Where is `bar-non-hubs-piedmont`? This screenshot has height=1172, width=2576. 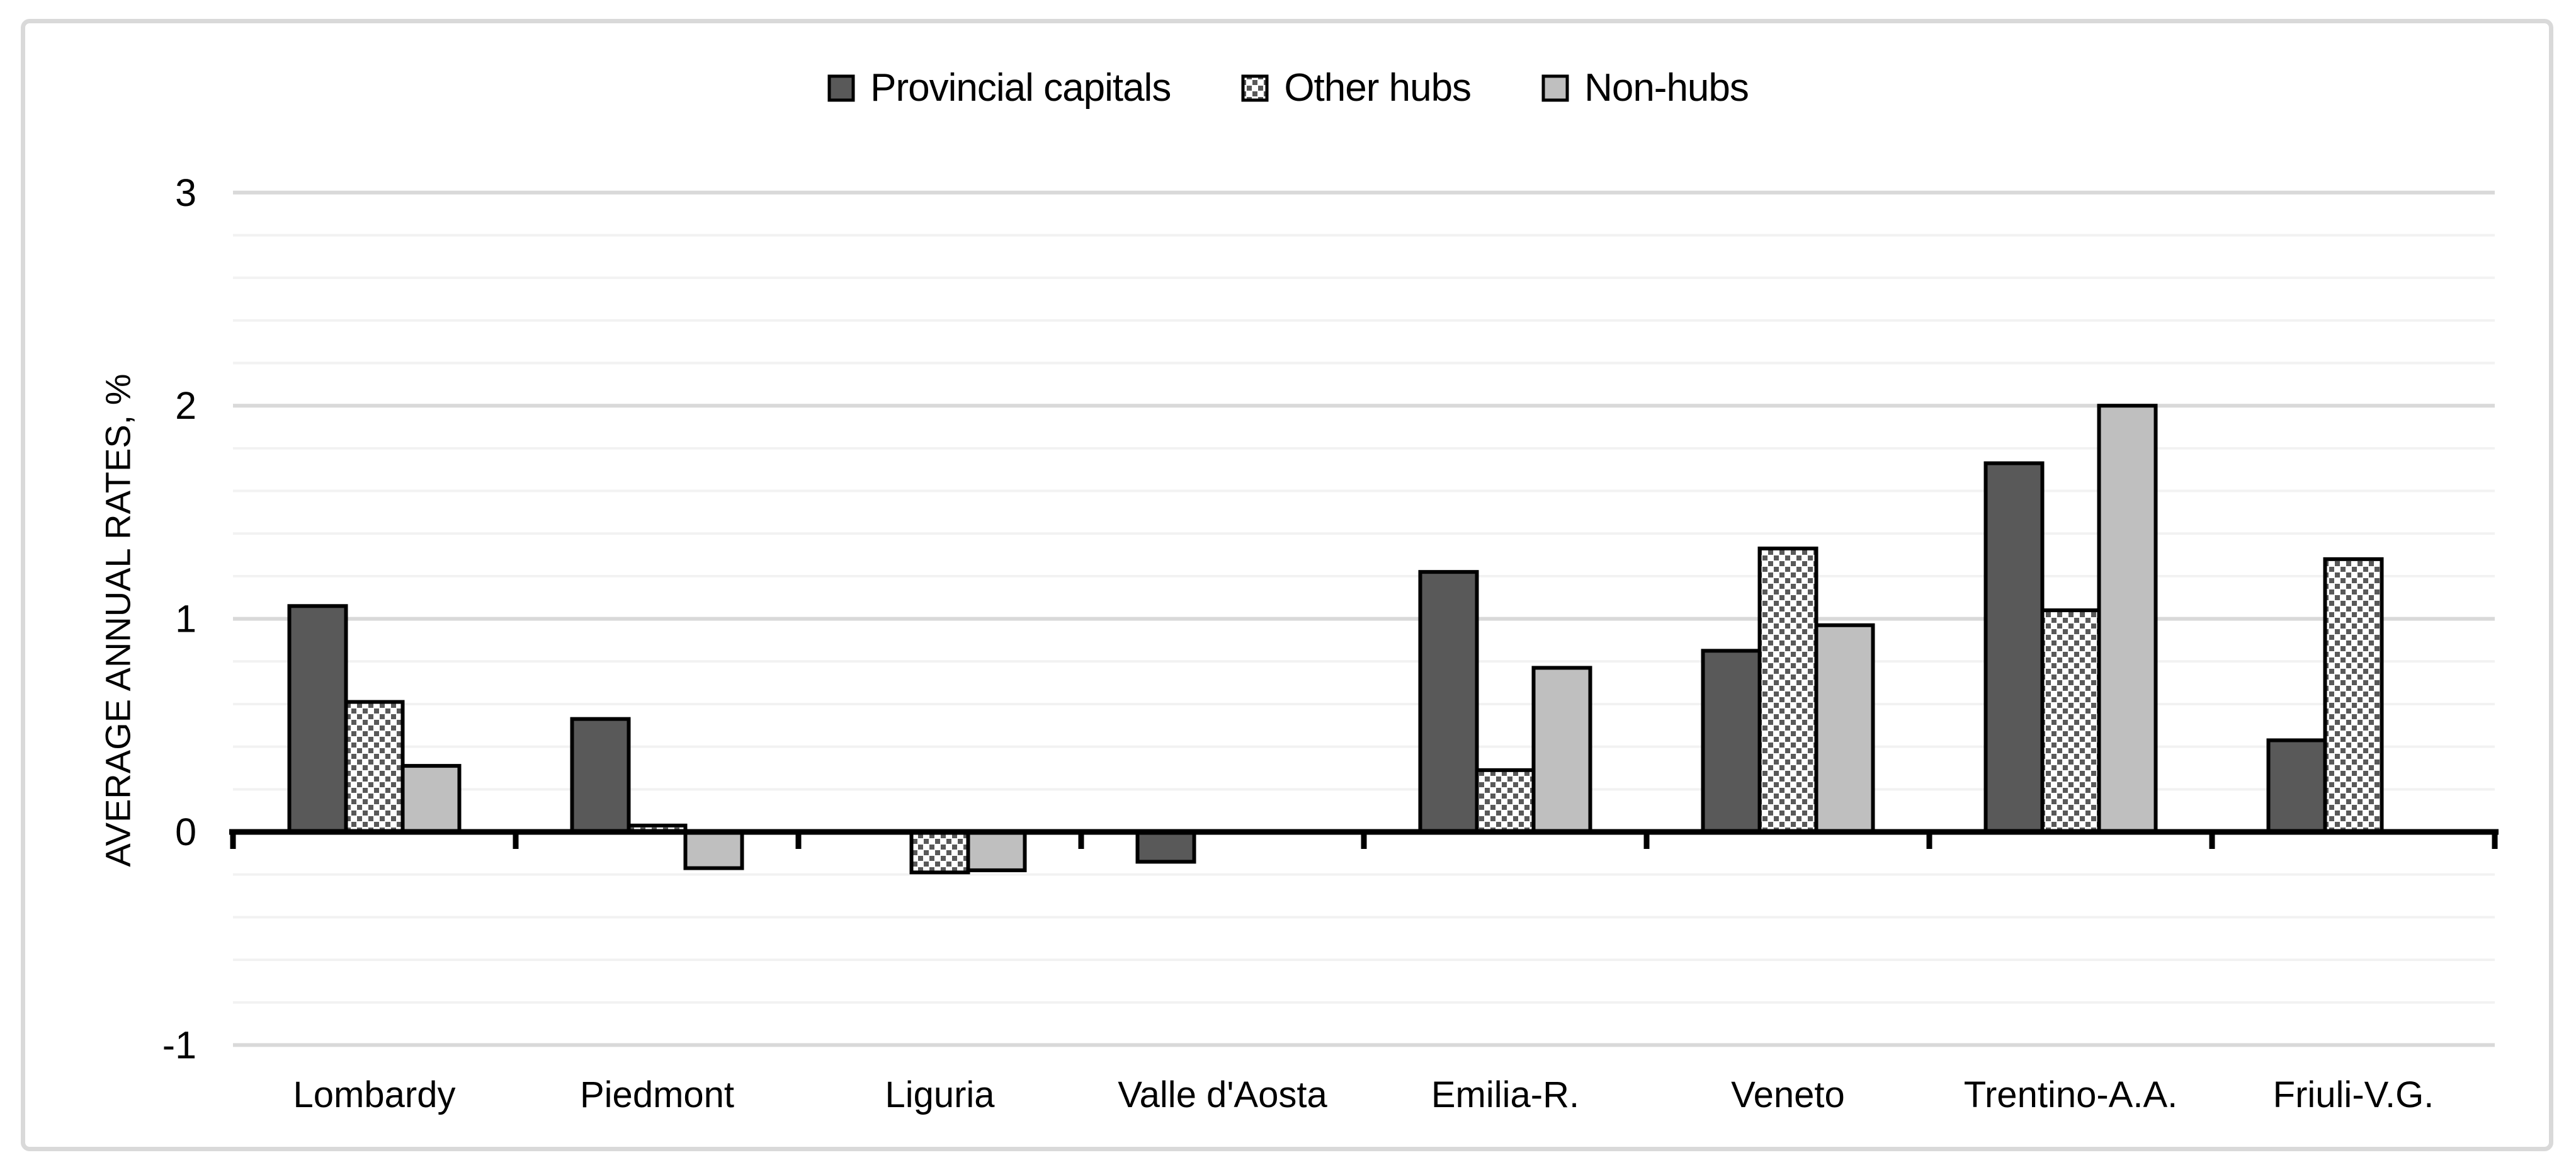
bar-non-hubs-piedmont is located at coordinates (713, 850).